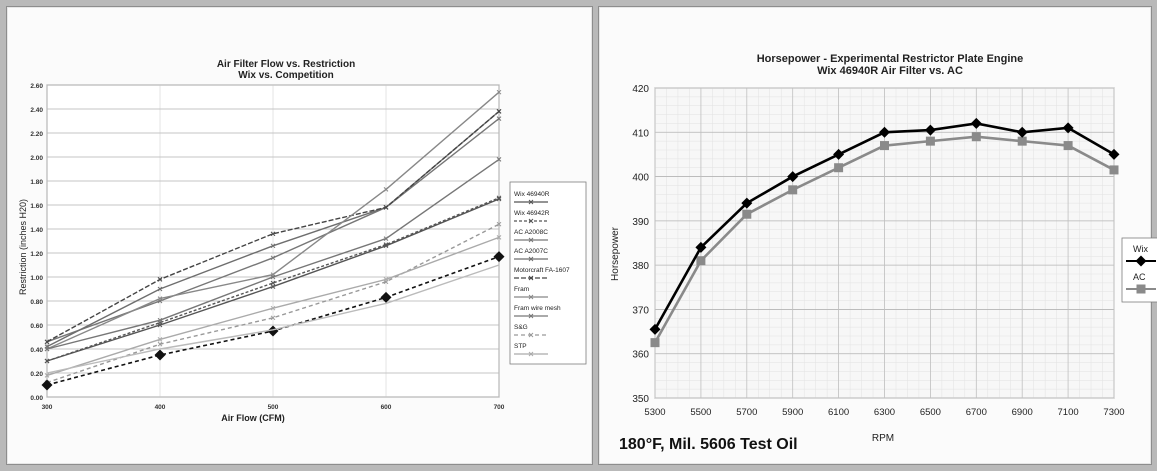 The width and height of the screenshot is (1157, 471). What do you see at coordinates (532, 194) in the screenshot?
I see `legend-entry: Wix 46940R` at bounding box center [532, 194].